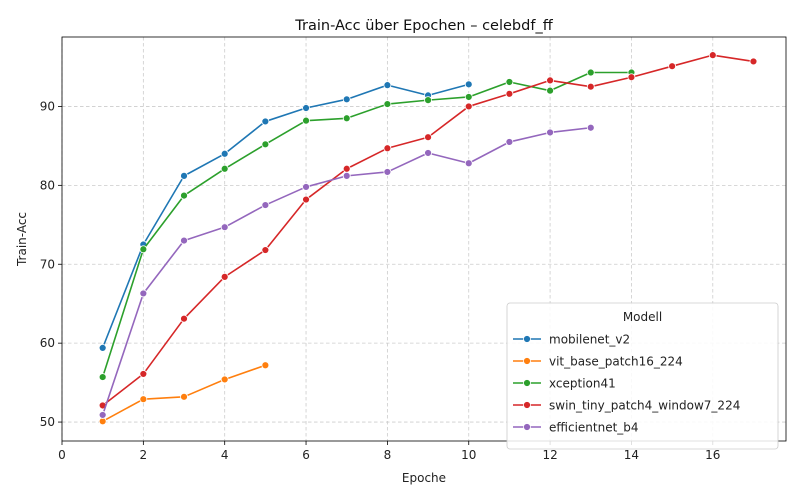 The height and width of the screenshot is (500, 800). Describe the element at coordinates (631, 455) in the screenshot. I see `x-tick-label: 14` at that location.